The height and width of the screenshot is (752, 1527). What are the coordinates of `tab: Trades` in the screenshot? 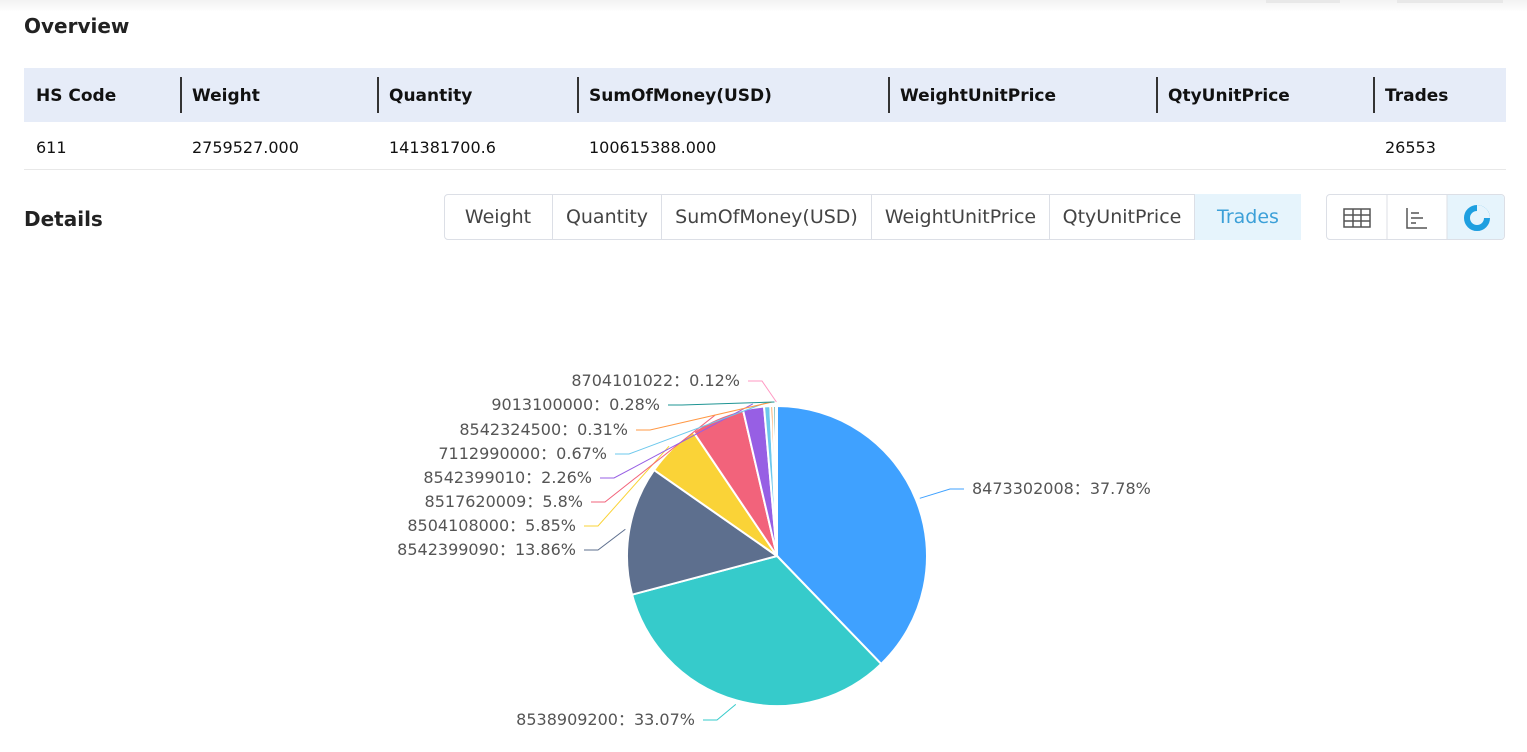 It's located at (1247, 217).